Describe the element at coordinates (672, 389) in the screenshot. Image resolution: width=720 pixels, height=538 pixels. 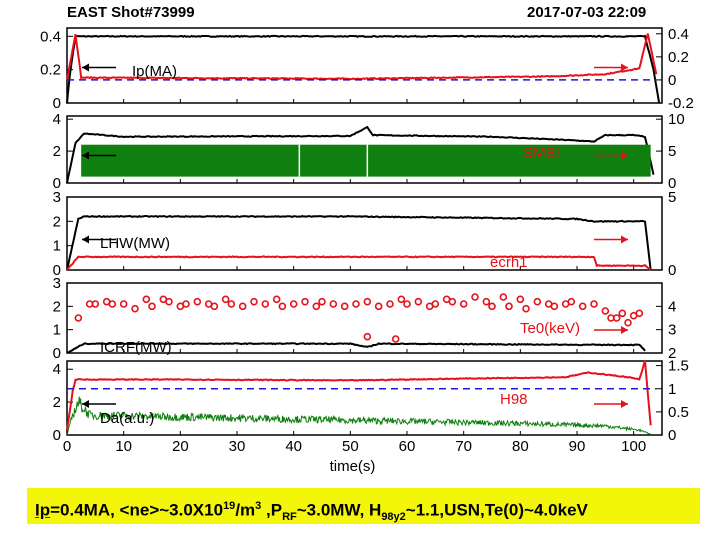
I see `right-tick-label: 1` at that location.